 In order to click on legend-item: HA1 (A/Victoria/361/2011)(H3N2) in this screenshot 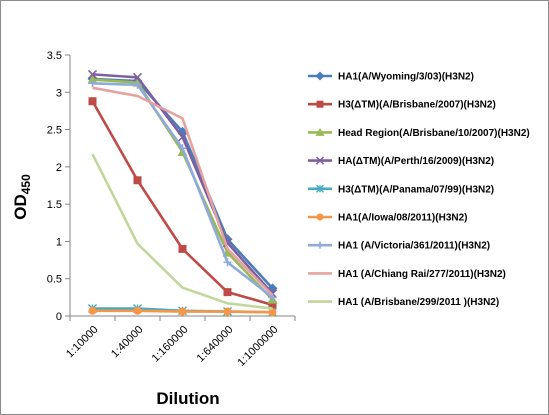, I will do `click(399, 246)`.